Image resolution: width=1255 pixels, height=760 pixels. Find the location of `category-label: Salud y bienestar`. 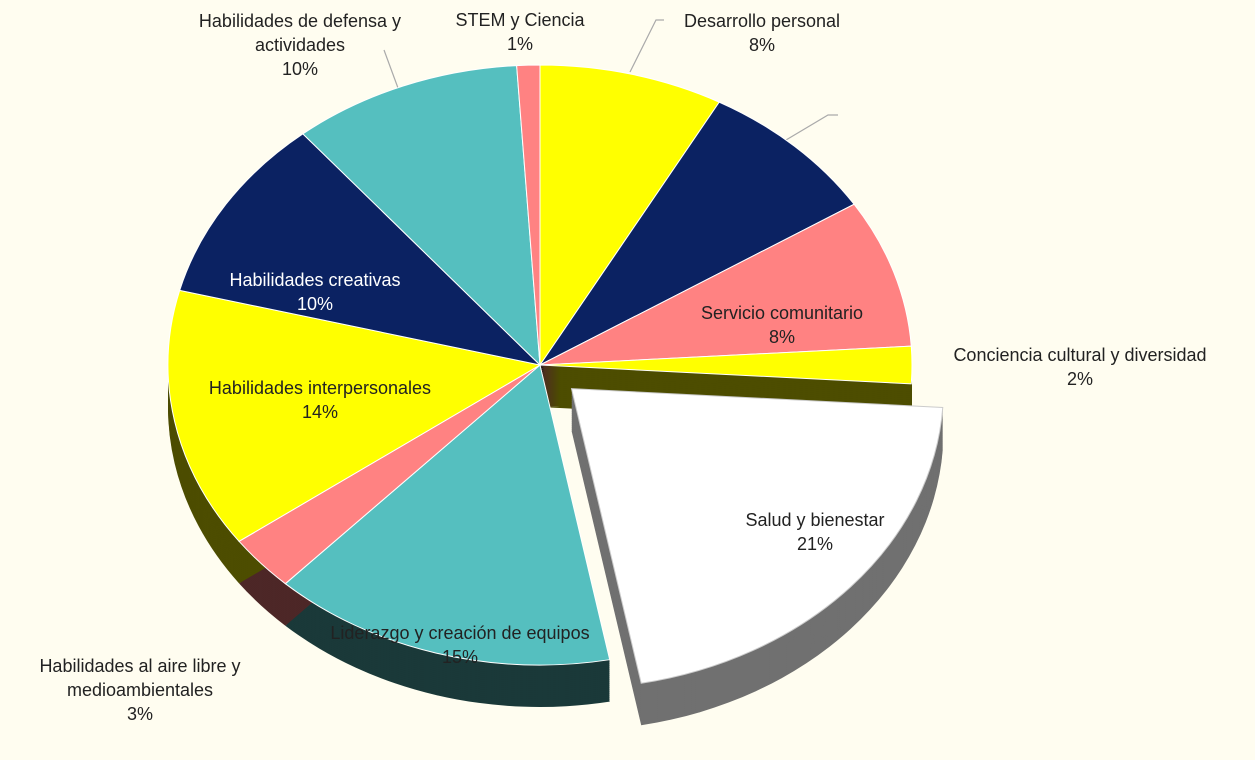

category-label: Salud y bienestar is located at coordinates (815, 520).